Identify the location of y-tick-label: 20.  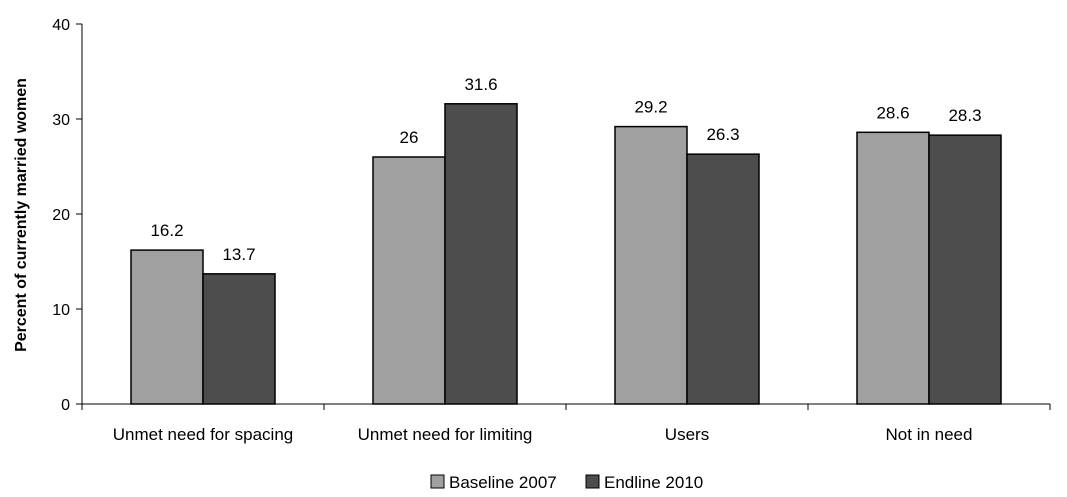
(61, 215).